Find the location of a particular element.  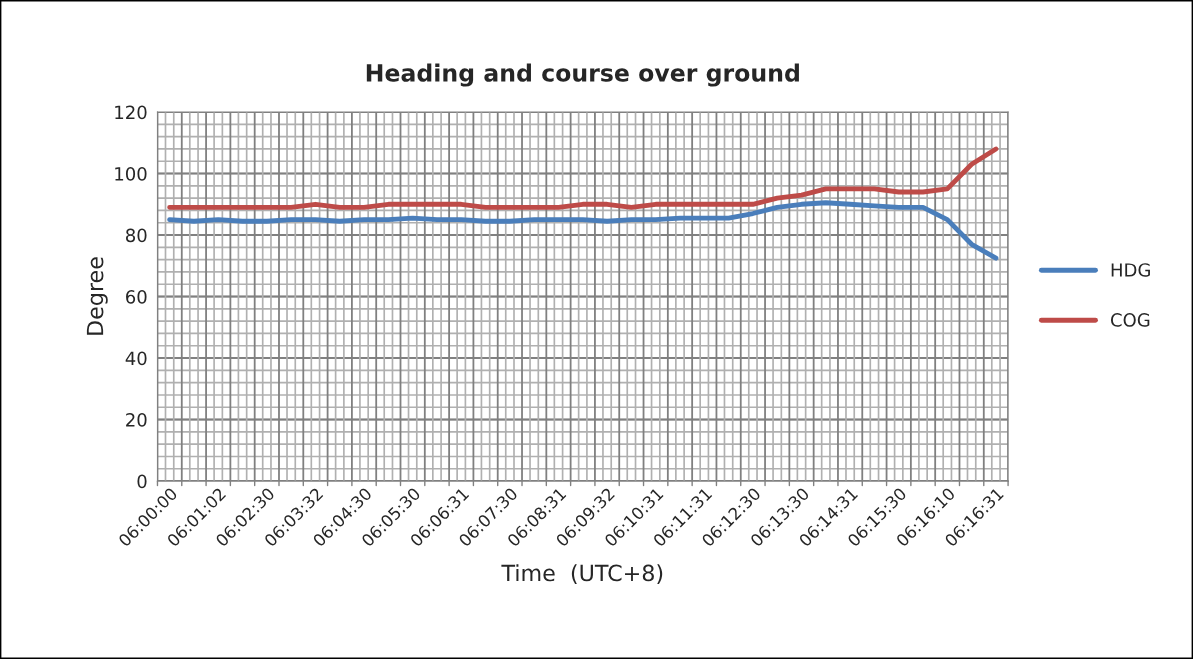

y-tick-label: 80 is located at coordinates (136, 235).